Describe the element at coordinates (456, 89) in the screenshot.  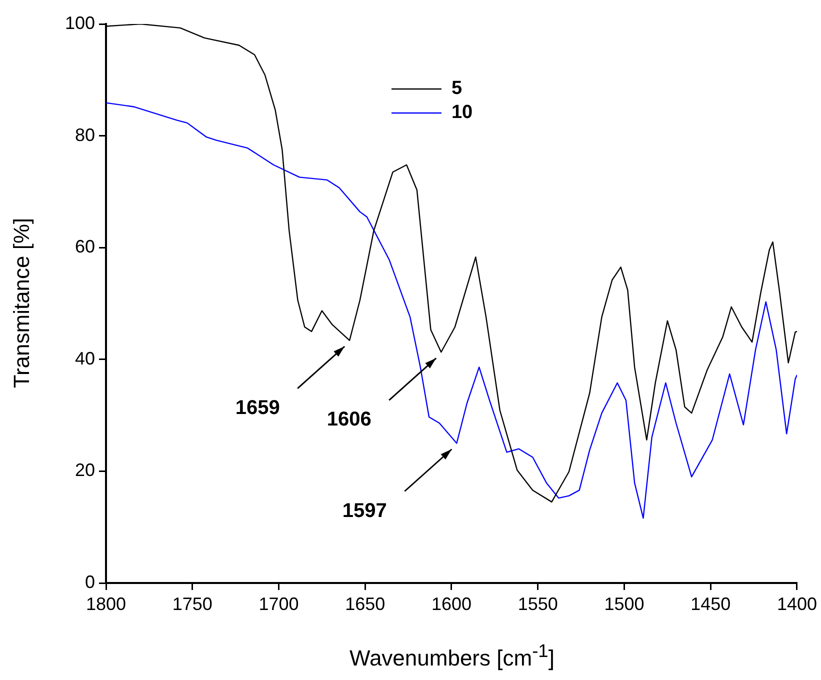
I see `legend-label: 5` at that location.